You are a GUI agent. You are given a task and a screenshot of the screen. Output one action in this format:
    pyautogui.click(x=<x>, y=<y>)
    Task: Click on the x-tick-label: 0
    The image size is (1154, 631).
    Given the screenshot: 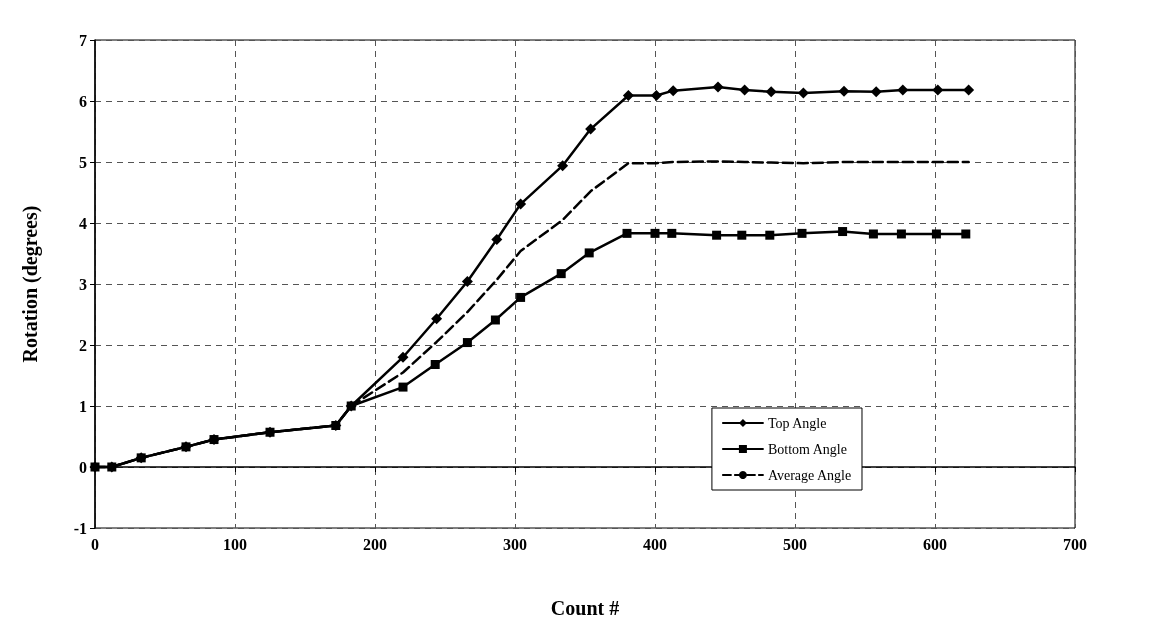 What is the action you would take?
    pyautogui.click(x=95, y=544)
    